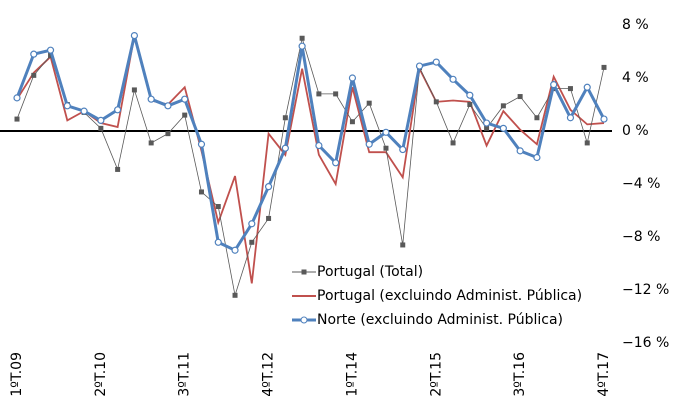  What do you see at coordinates (352, 374) in the screenshot?
I see `x-tick-label: 1ºT.14` at bounding box center [352, 374].